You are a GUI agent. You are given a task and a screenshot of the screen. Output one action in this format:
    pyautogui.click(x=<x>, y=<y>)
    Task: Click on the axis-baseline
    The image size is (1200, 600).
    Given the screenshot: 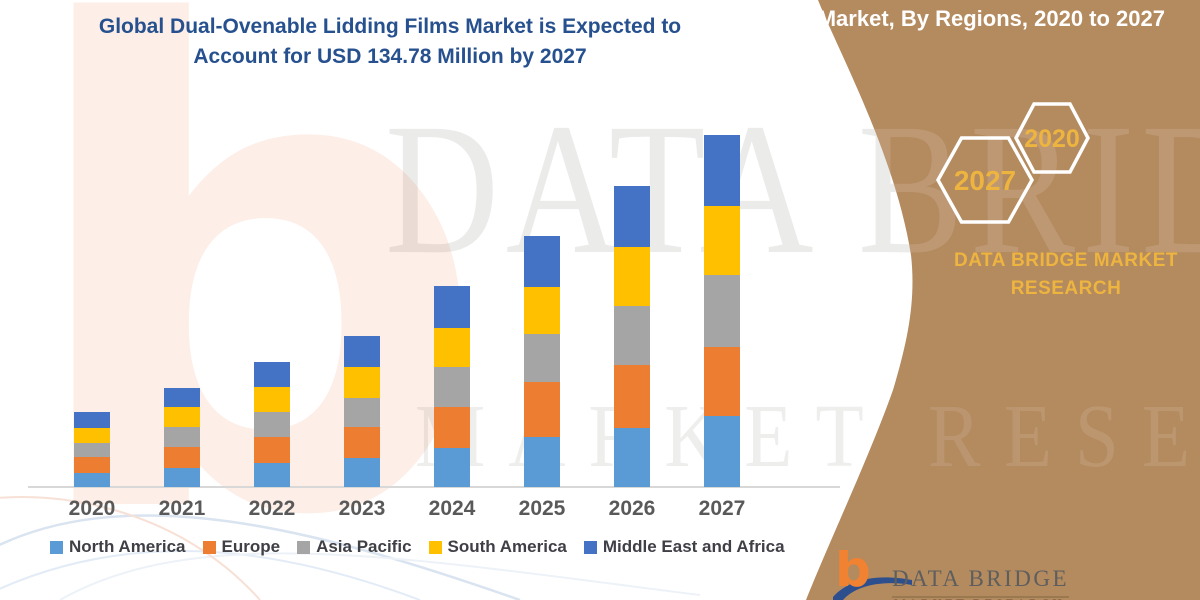 What is the action you would take?
    pyautogui.click(x=434, y=487)
    